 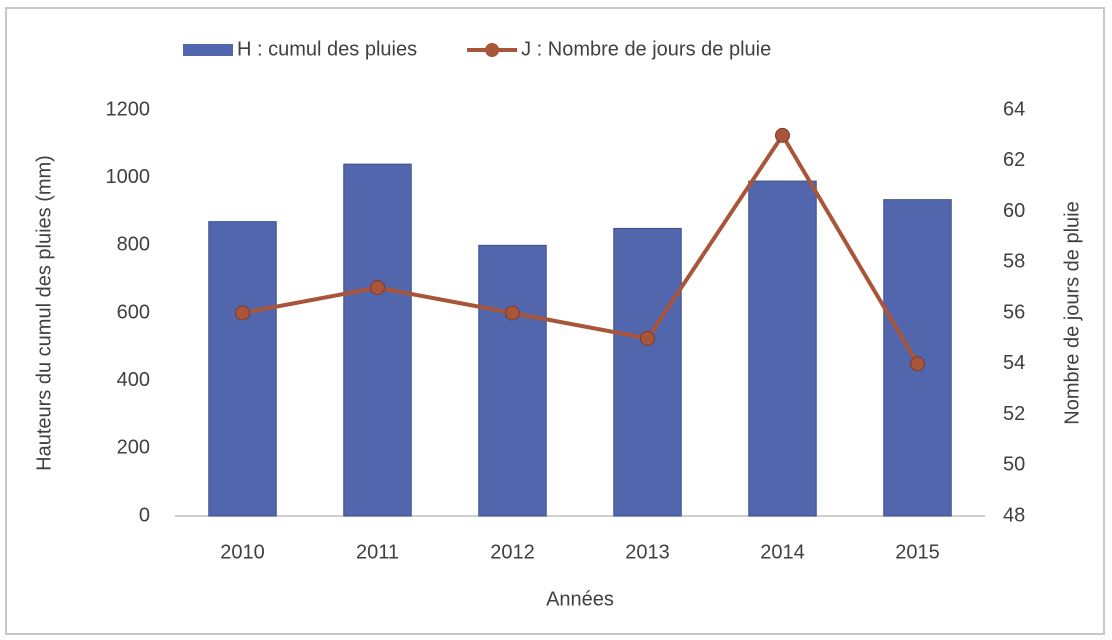 I want to click on y-tick-label: 1000, so click(x=128, y=177).